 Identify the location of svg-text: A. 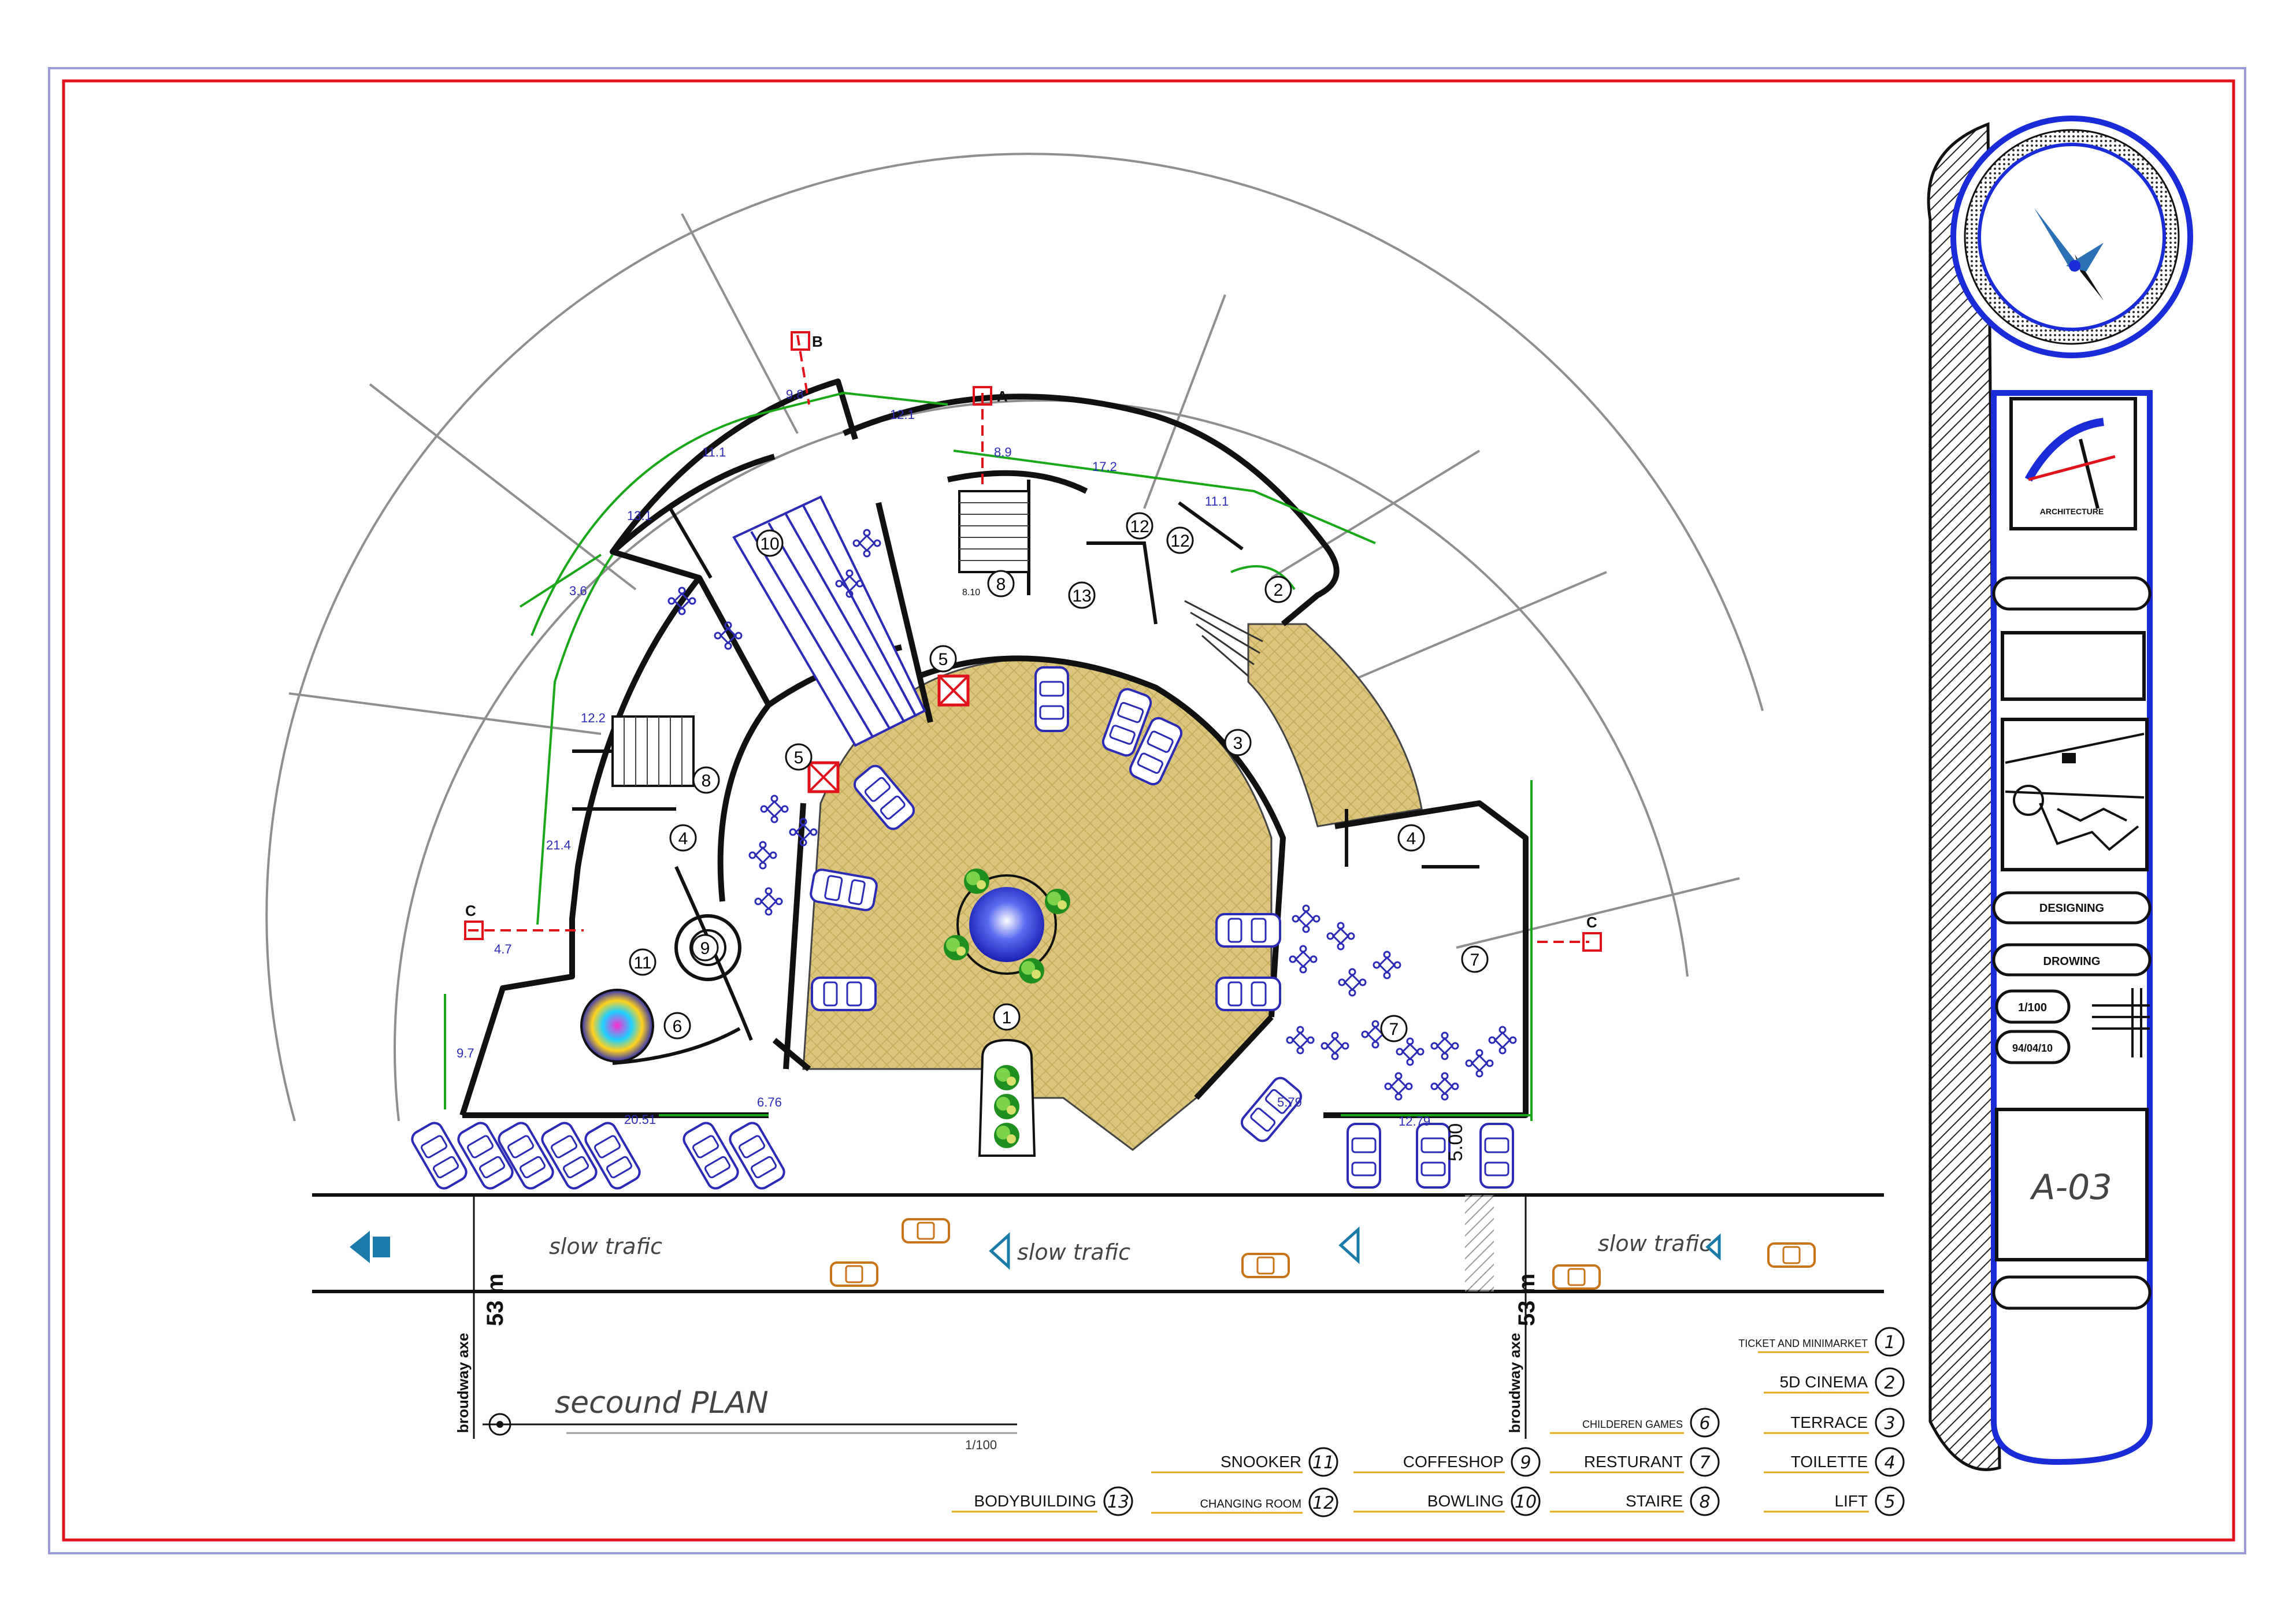
(1002, 397).